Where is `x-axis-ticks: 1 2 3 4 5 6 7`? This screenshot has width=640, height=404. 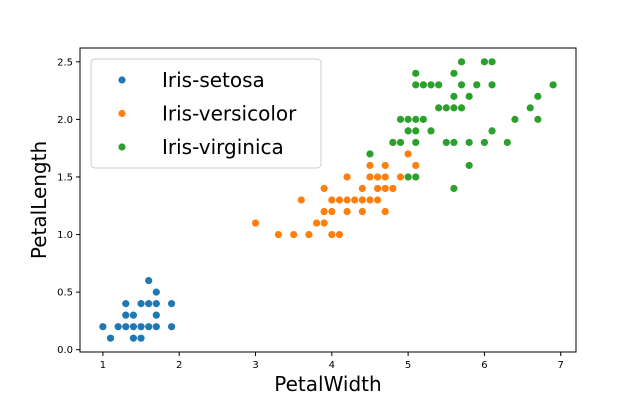
x-axis-ticks: 1 2 3 4 5 6 7 is located at coordinates (332, 361).